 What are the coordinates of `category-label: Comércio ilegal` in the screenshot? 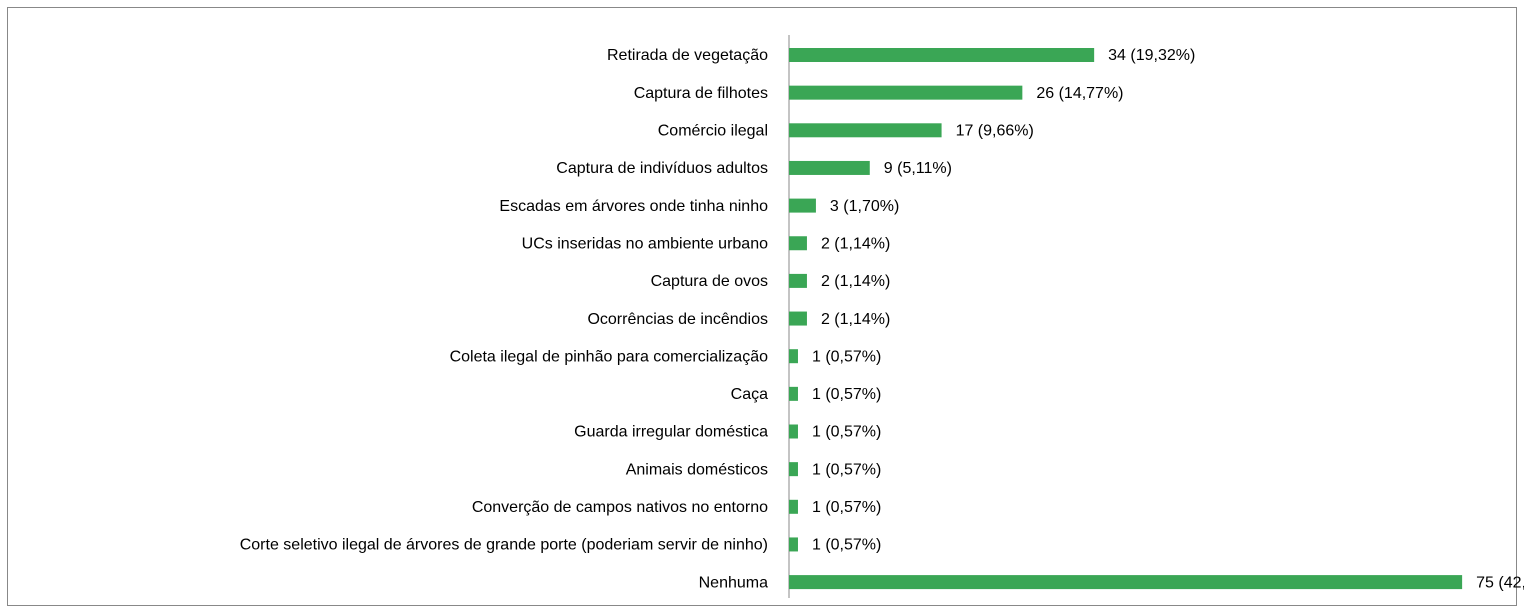 It's located at (713, 131).